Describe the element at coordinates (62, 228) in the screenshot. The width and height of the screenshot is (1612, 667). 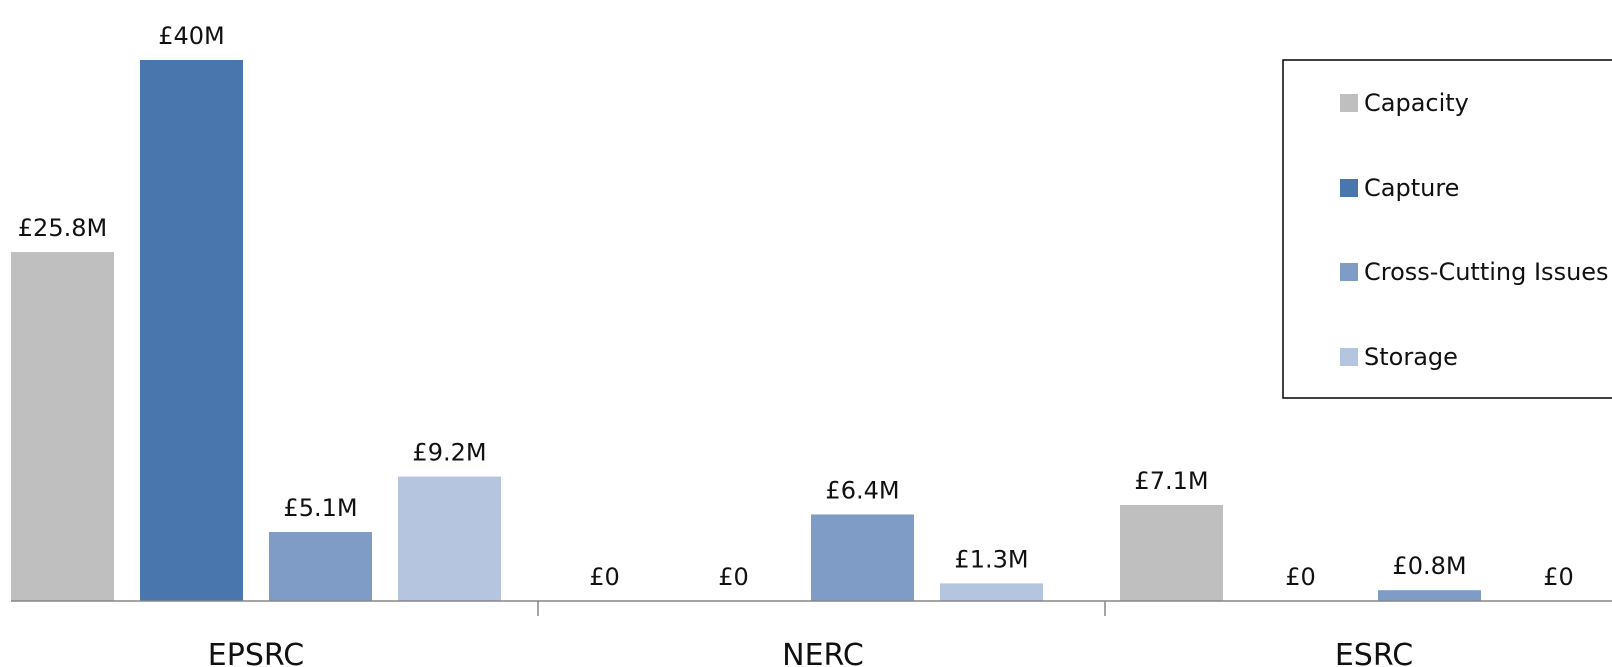
I see `value-label-epsrc-capacity: £25.8M` at that location.